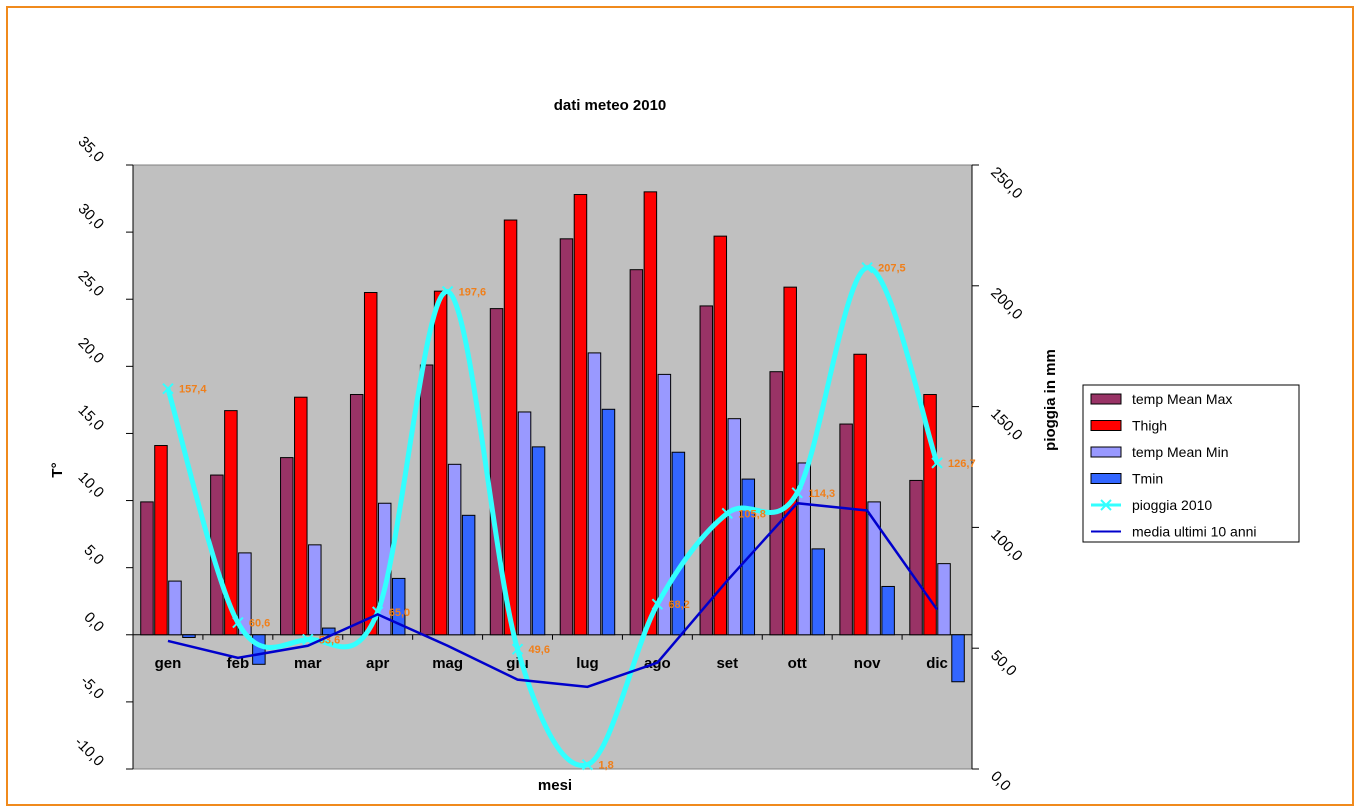 Image resolution: width=1356 pixels, height=806 pixels. Describe the element at coordinates (91, 485) in the screenshot. I see `y-tick-label: 10,0` at that location.